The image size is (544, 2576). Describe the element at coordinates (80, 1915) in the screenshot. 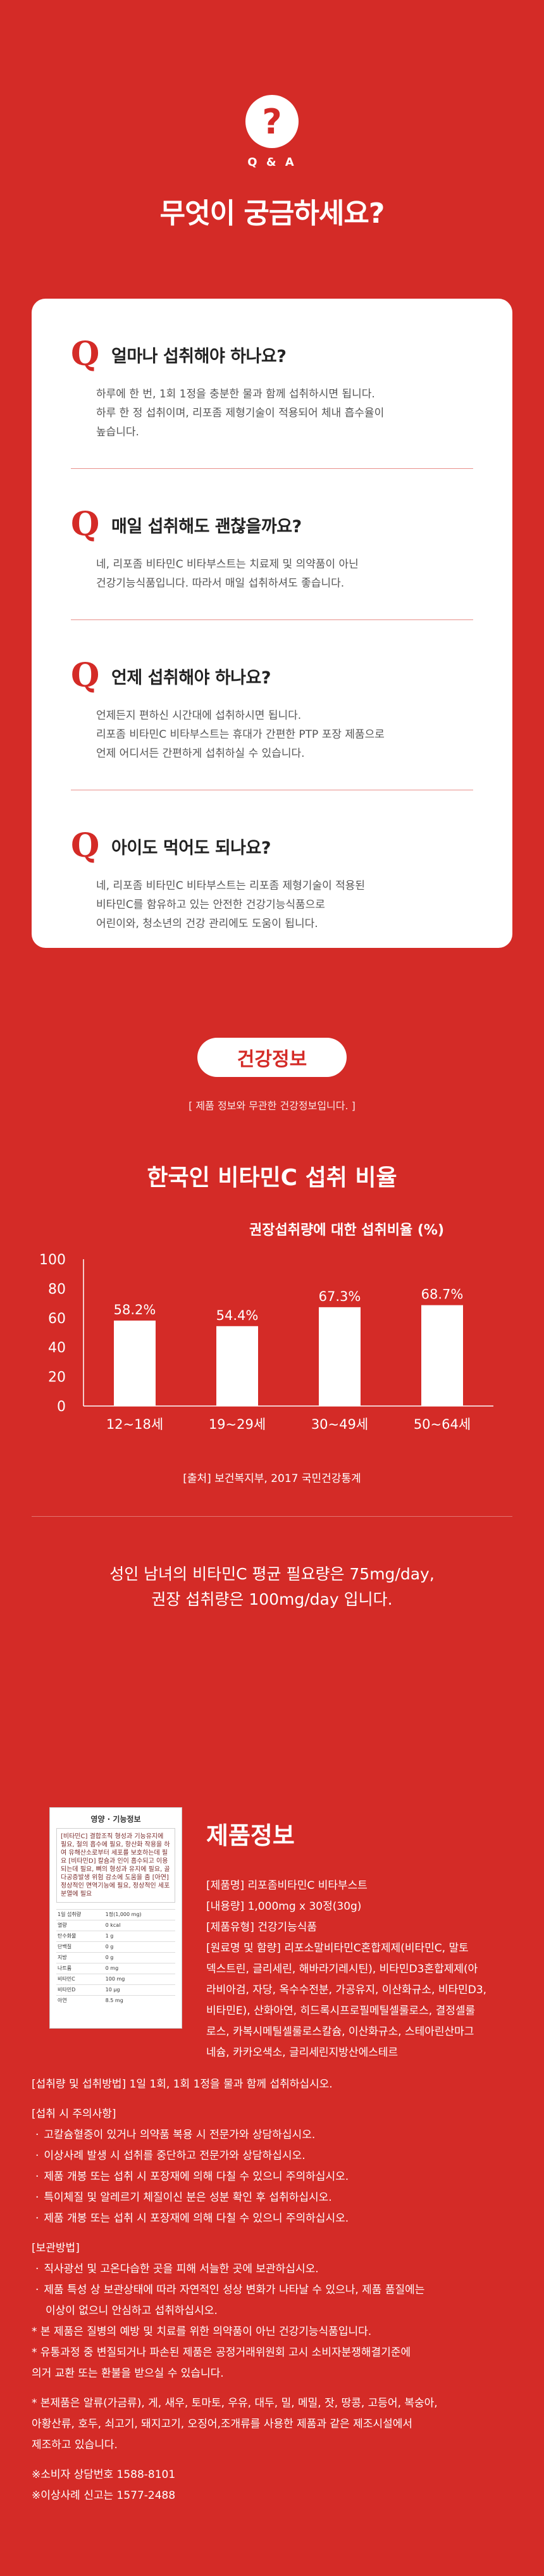

I see `table-cell: 1일 섭취량` at that location.